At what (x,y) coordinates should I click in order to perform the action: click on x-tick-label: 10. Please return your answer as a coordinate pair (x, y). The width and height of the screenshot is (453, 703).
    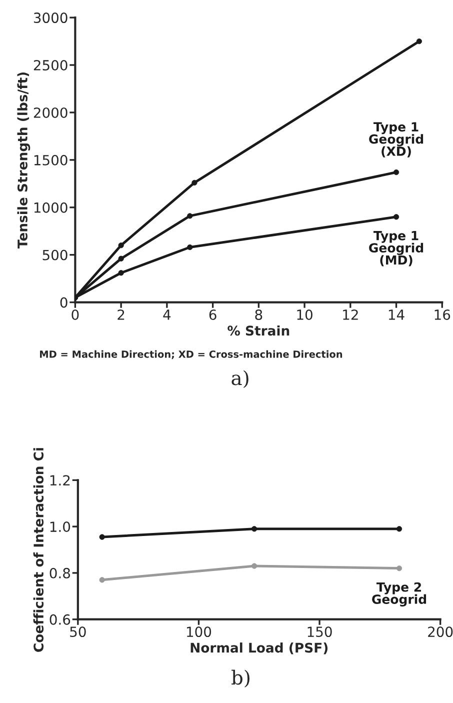
    Looking at the image, I should click on (304, 314).